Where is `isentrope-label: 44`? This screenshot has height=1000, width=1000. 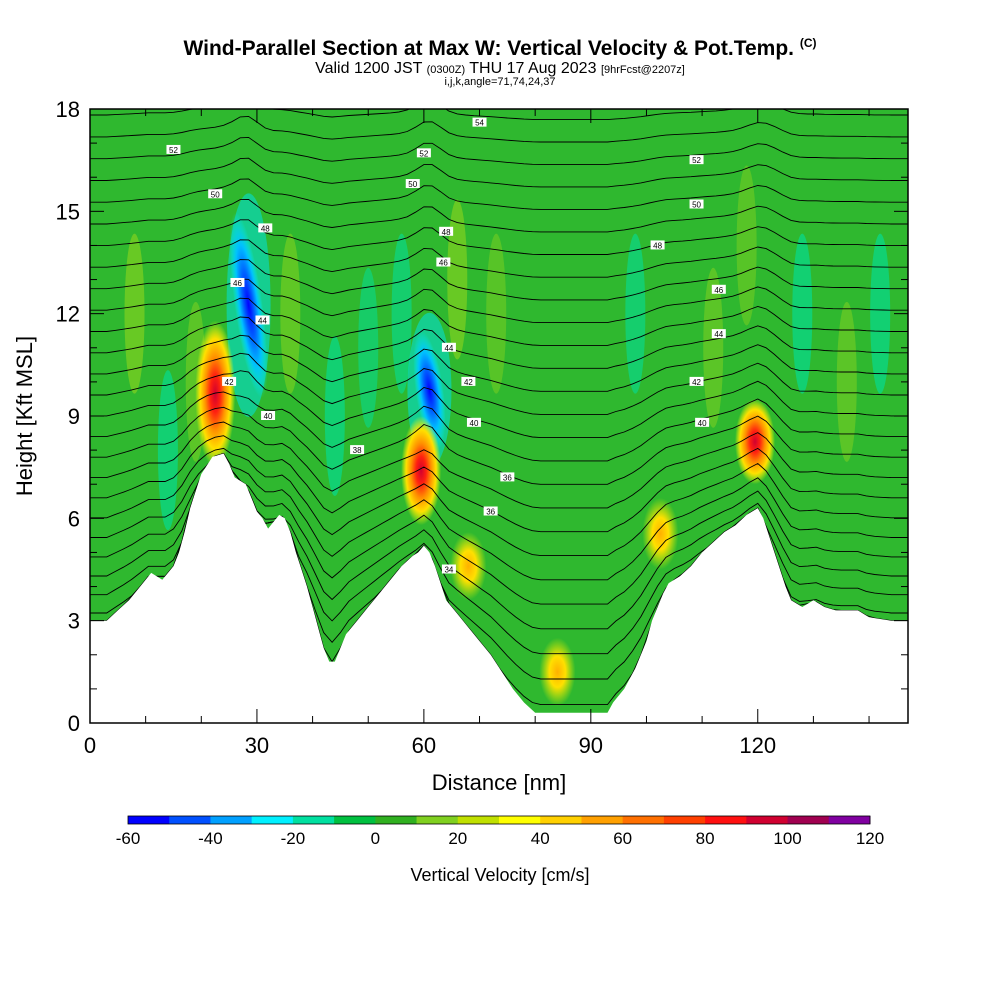
isentrope-label: 44 is located at coordinates (262, 320).